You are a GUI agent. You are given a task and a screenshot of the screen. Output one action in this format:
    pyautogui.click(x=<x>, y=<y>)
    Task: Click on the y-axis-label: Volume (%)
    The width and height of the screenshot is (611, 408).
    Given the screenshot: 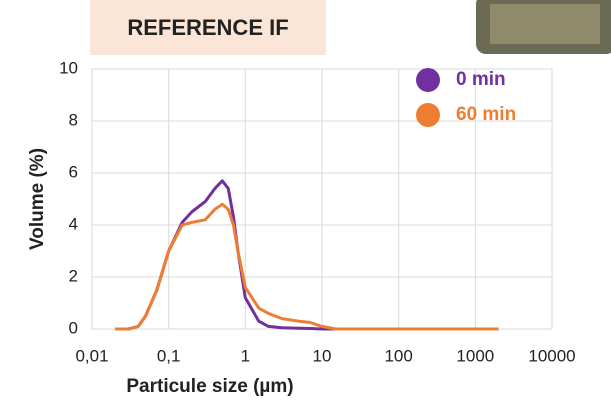 What is the action you would take?
    pyautogui.click(x=37, y=199)
    